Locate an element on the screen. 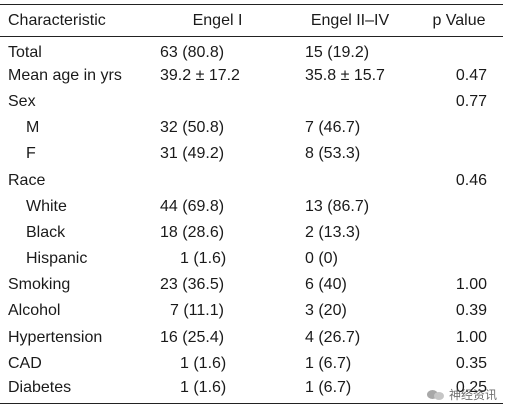 Image resolution: width=505 pixels, height=417 pixels. row-label: Mean age in yrs is located at coordinates (65, 75).